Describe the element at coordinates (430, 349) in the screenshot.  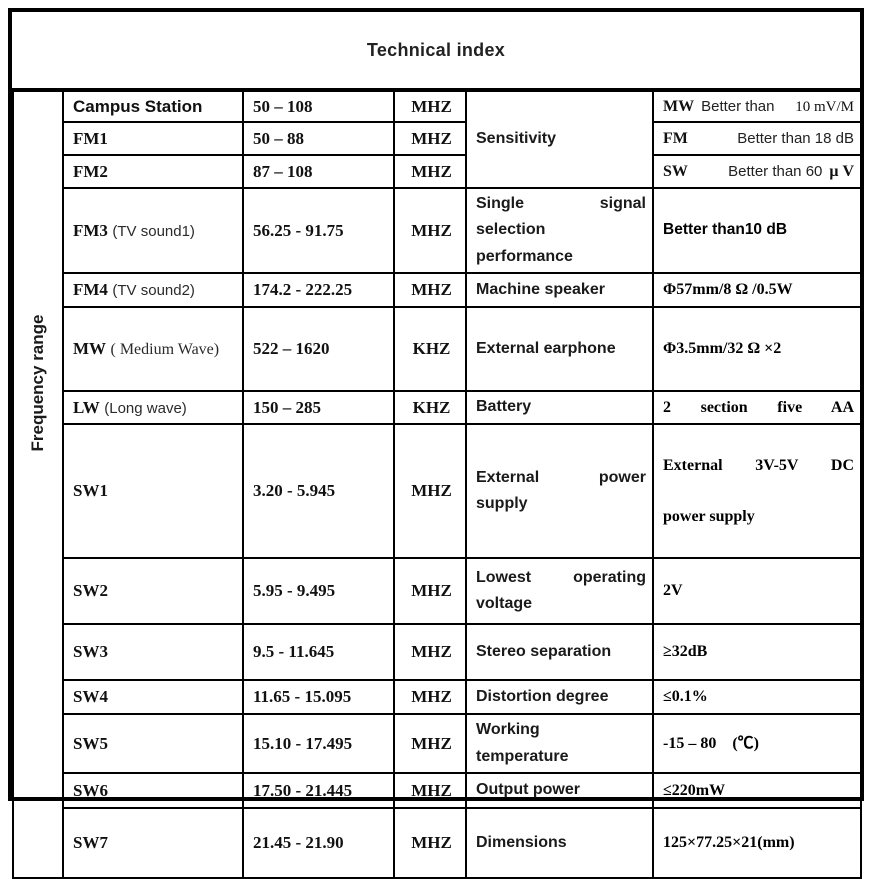
I see `unit-cell: KHZ` at that location.